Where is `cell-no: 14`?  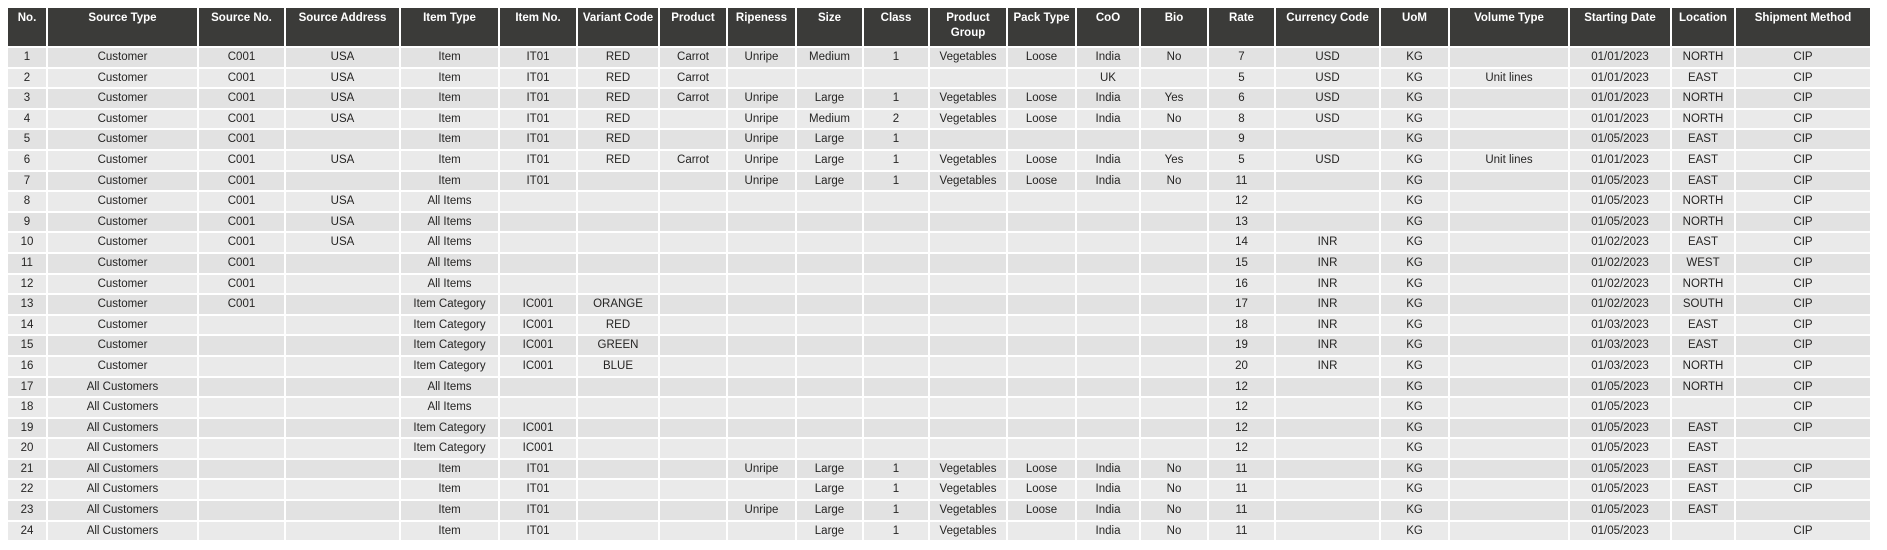 cell-no: 14 is located at coordinates (27, 326).